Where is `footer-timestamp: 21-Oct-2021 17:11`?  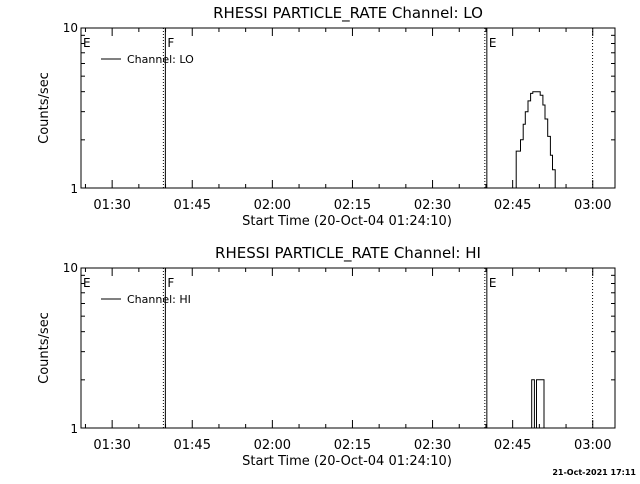
footer-timestamp: 21-Oct-2021 17:11 is located at coordinates (594, 472).